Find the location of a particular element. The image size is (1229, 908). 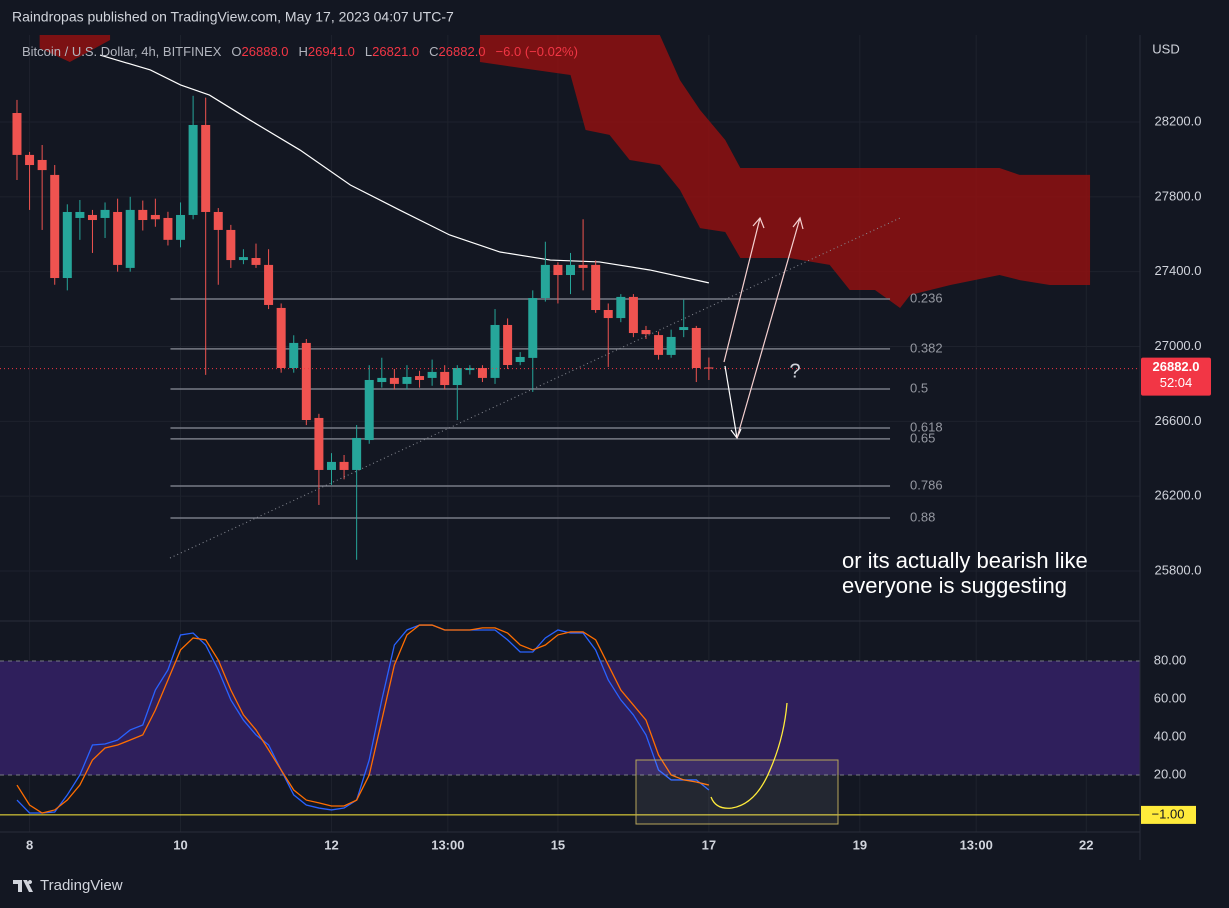

fib-label: 0.65 is located at coordinates (922, 437).